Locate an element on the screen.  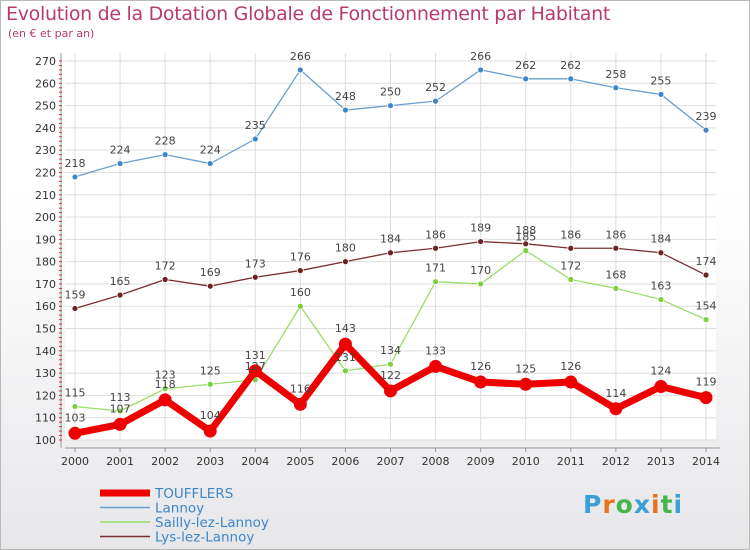
y-tick-label: 250 is located at coordinates (45, 106).